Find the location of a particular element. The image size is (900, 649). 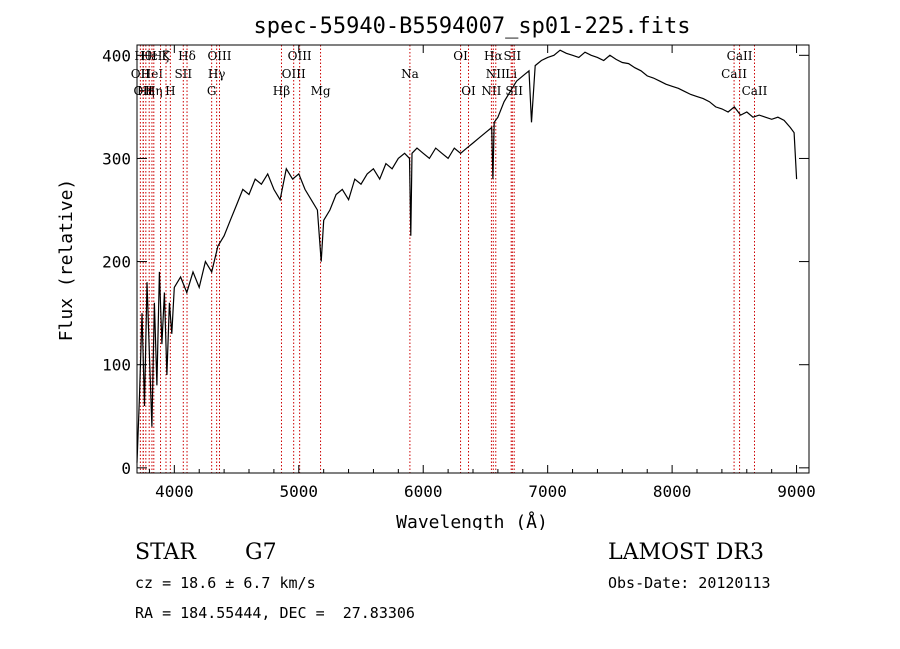

y-tick-label: 300 is located at coordinates (116, 158).